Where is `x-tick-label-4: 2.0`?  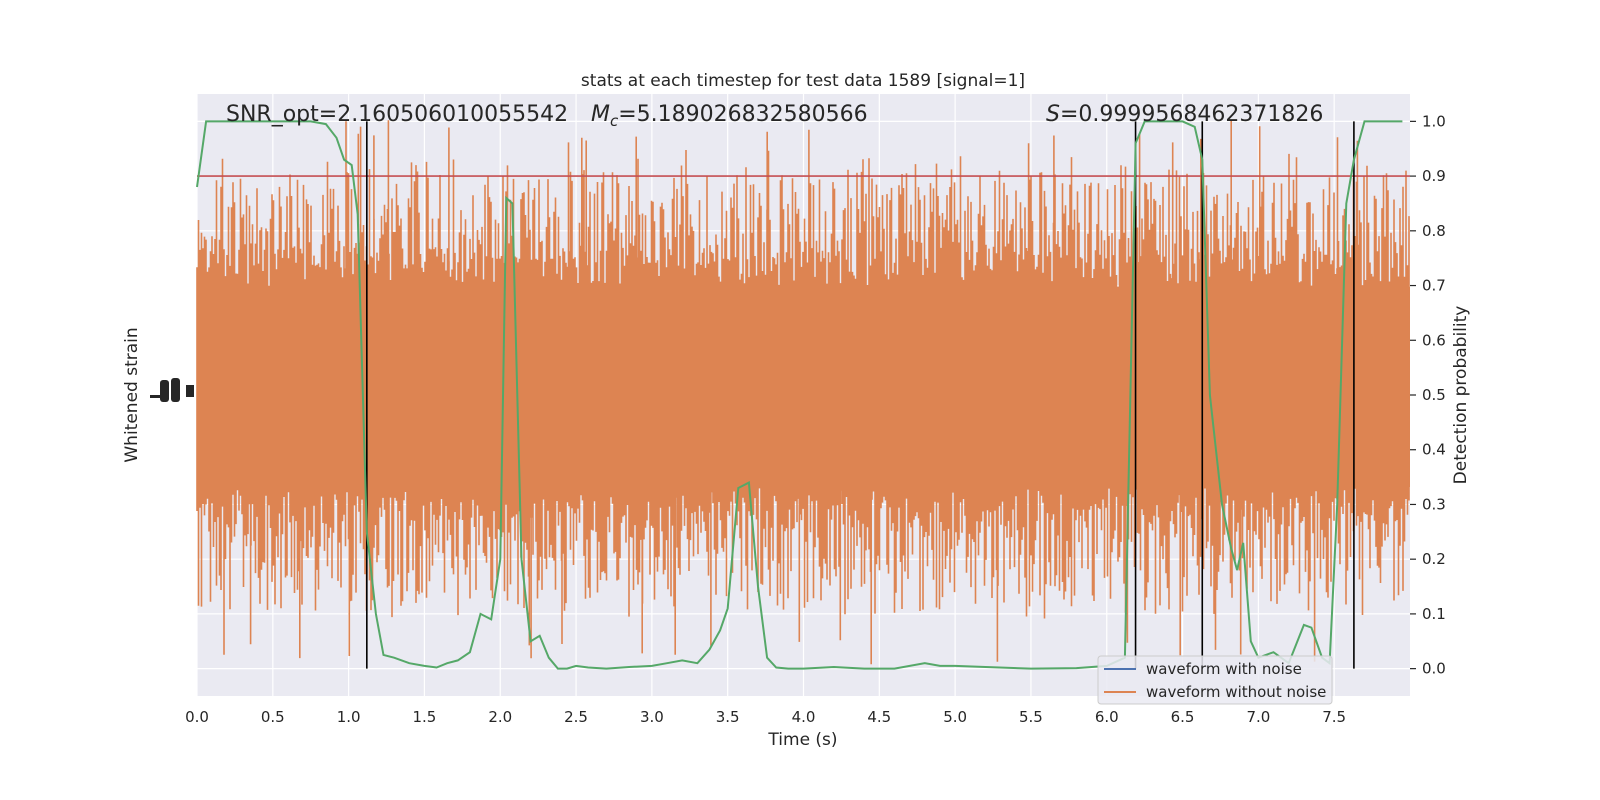 x-tick-label-4: 2.0 is located at coordinates (500, 717).